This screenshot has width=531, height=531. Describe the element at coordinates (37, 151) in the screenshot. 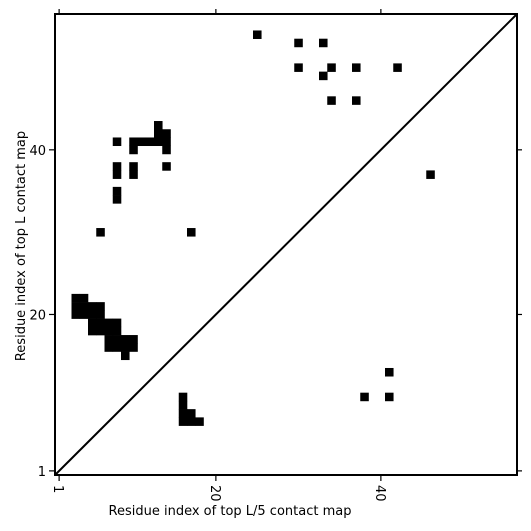

I see `y-tick-label: 40` at that location.